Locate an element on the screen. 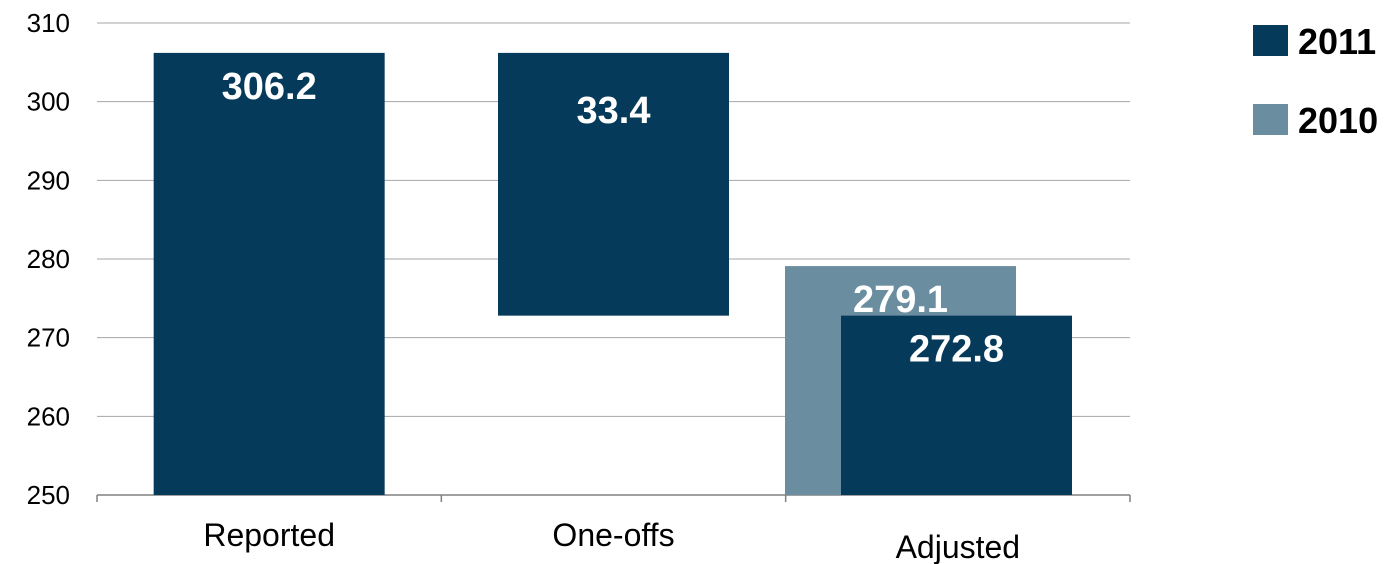 The width and height of the screenshot is (1395, 564). legend-label: 2010 is located at coordinates (1338, 120).